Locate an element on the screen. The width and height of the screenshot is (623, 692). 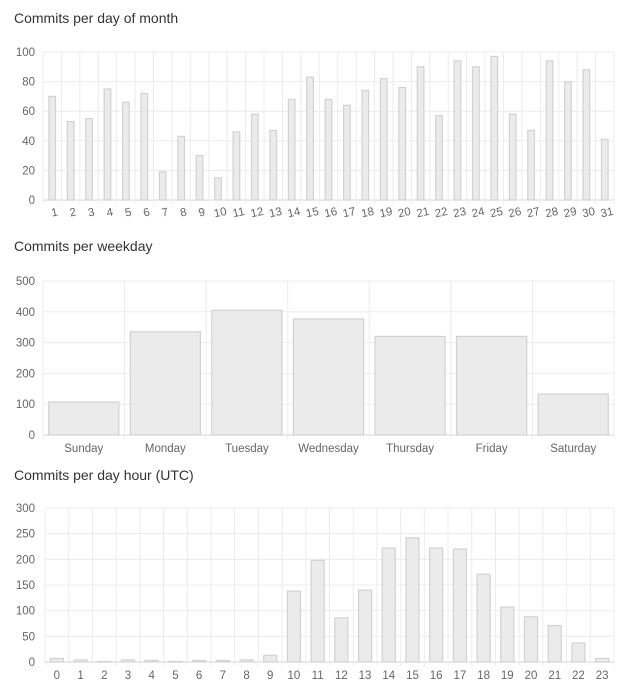
x-tick-label: 27 is located at coordinates (533, 213).